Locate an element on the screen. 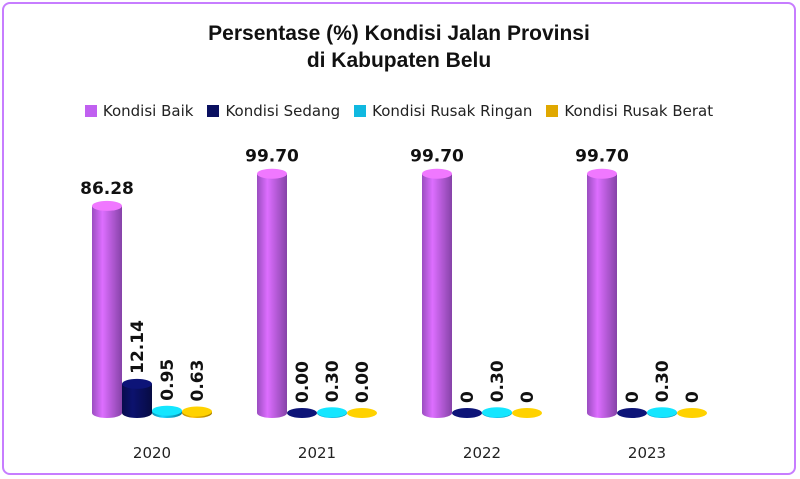 The image size is (800, 479). legend-label-kondisi-baik: Kondisi Baik is located at coordinates (148, 111).